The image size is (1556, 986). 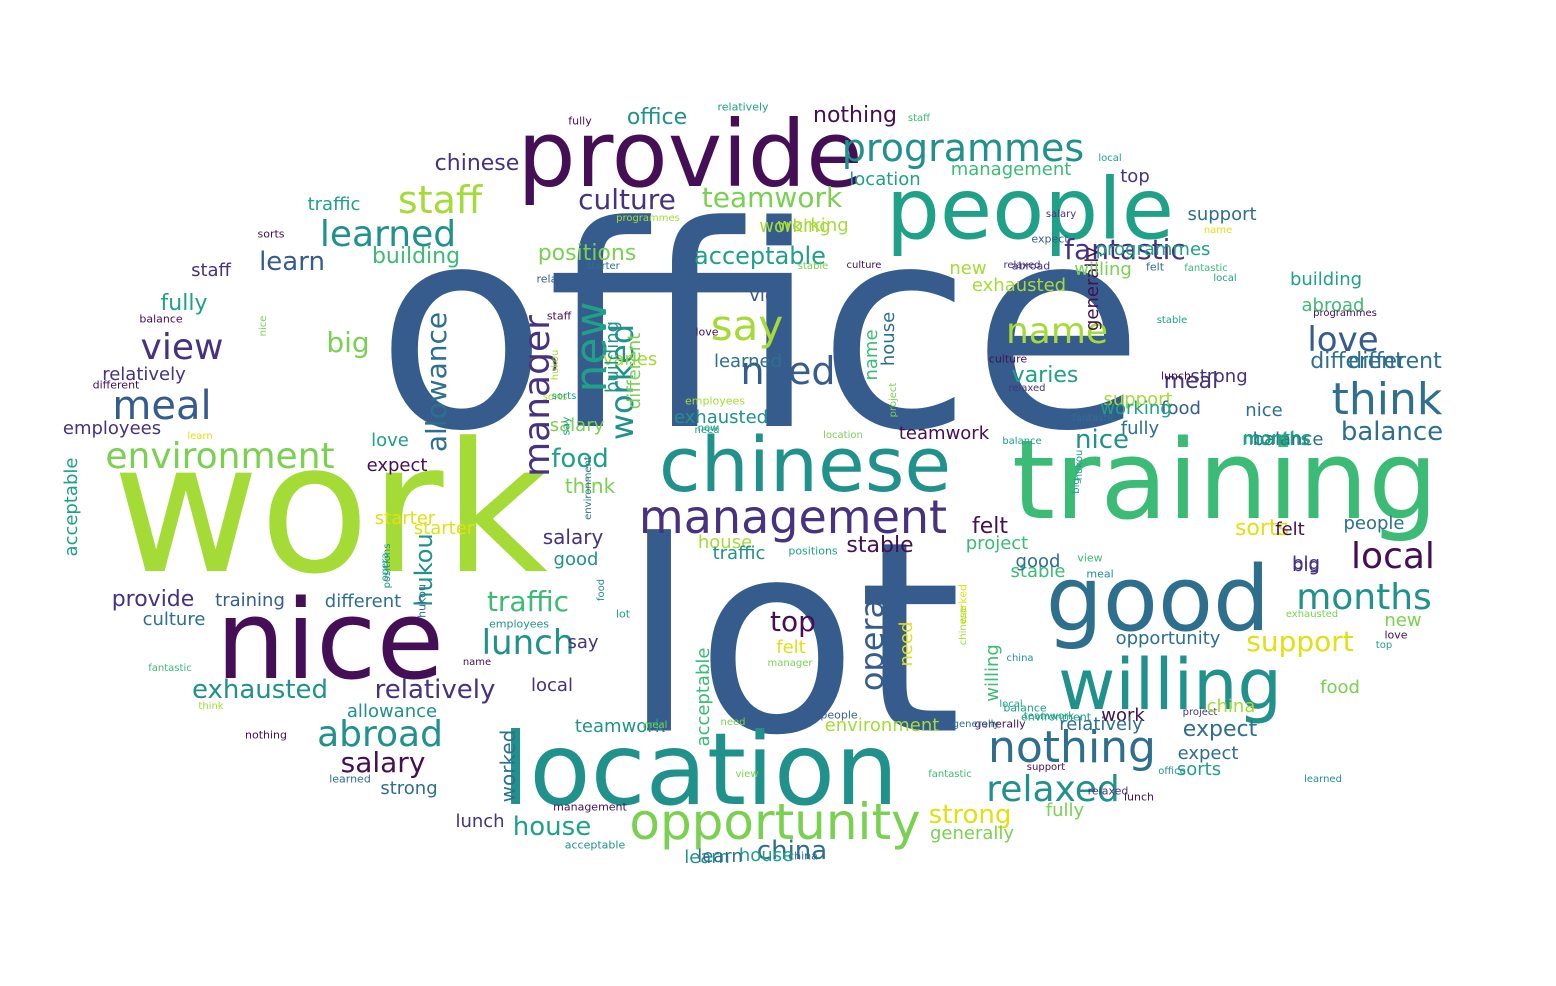 I want to click on cloud-word-strong: strong, so click(x=970, y=815).